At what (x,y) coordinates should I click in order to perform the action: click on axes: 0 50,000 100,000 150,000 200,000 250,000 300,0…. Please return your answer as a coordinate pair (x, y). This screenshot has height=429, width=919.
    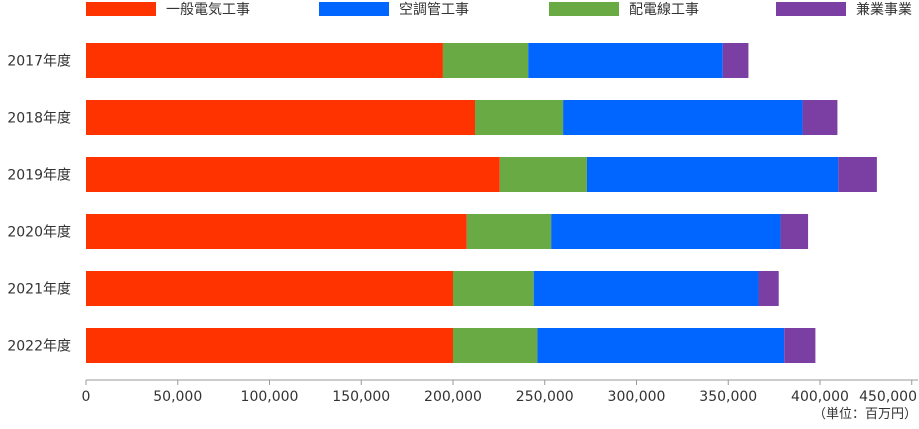
    Looking at the image, I should click on (500, 392).